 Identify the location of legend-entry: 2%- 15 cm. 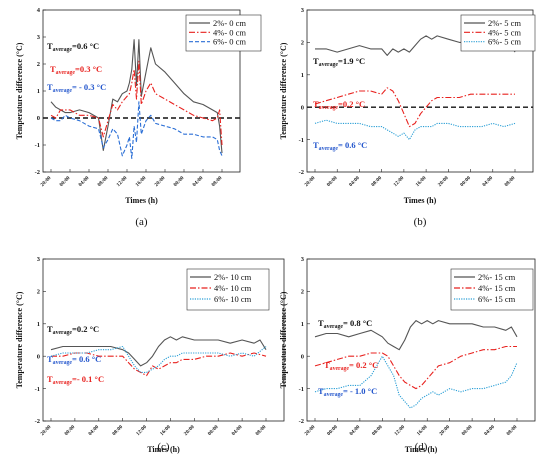
(497, 277).